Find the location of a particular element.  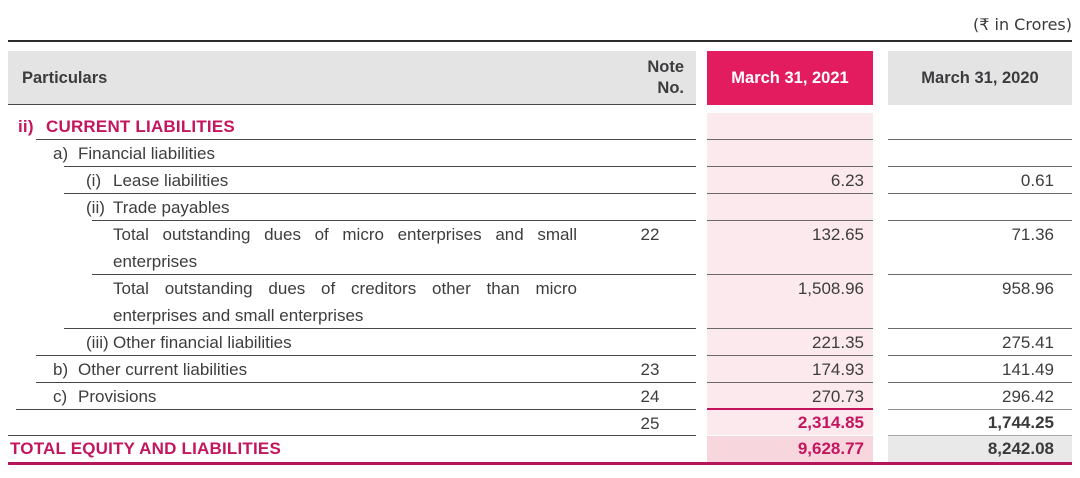

value-march-2020: 1,744.25 is located at coordinates (980, 423).